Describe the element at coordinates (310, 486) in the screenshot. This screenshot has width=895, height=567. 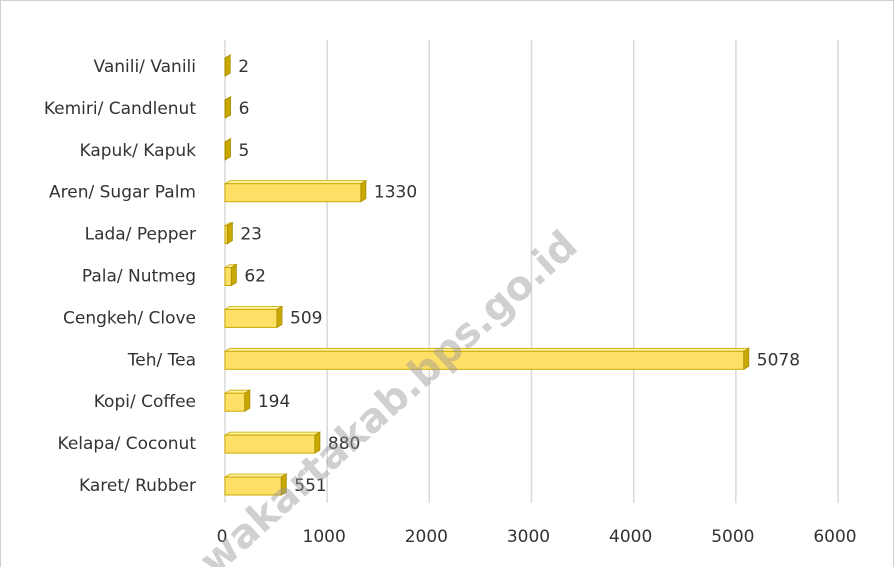
I see `data-label: 551` at that location.